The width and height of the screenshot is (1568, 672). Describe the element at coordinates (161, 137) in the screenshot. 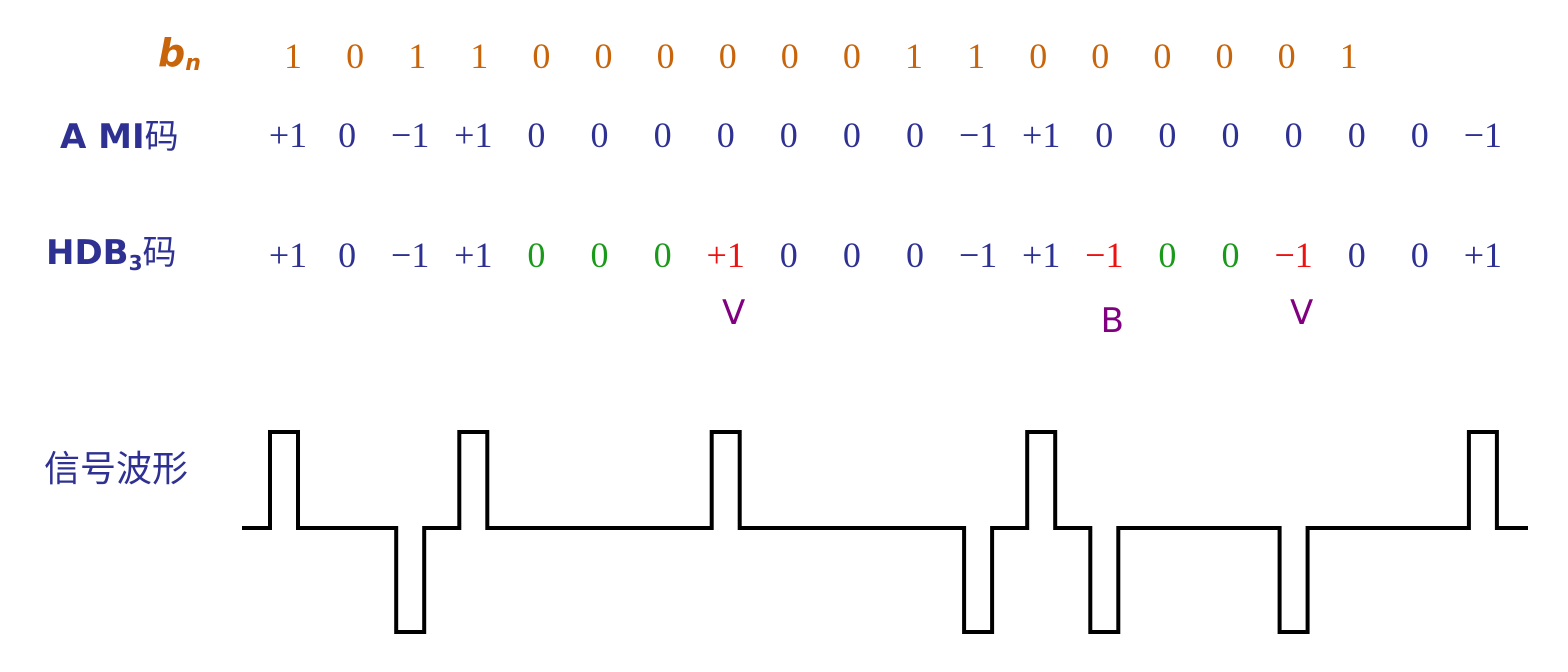

I see `ami-label-suffix: 码` at that location.